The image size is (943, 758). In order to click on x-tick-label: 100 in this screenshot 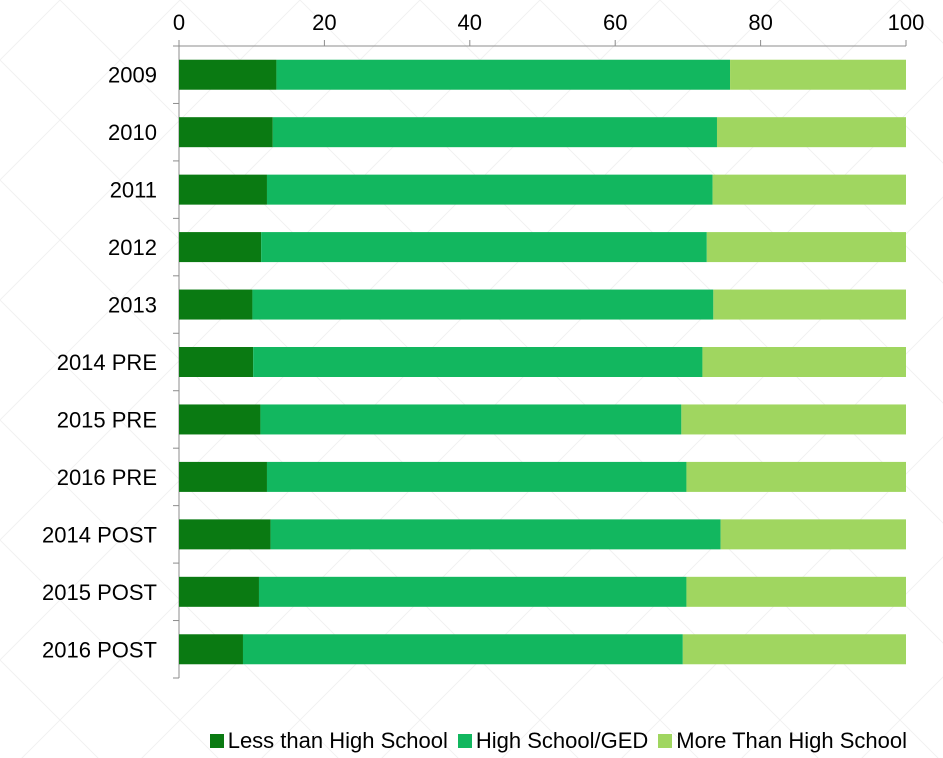, I will do `click(906, 22)`.